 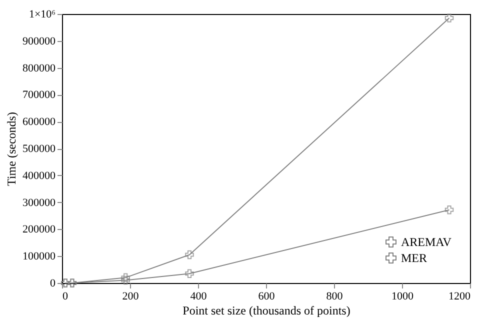 What do you see at coordinates (11, 149) in the screenshot?
I see `y-axis-title: Time (seconds)` at bounding box center [11, 149].